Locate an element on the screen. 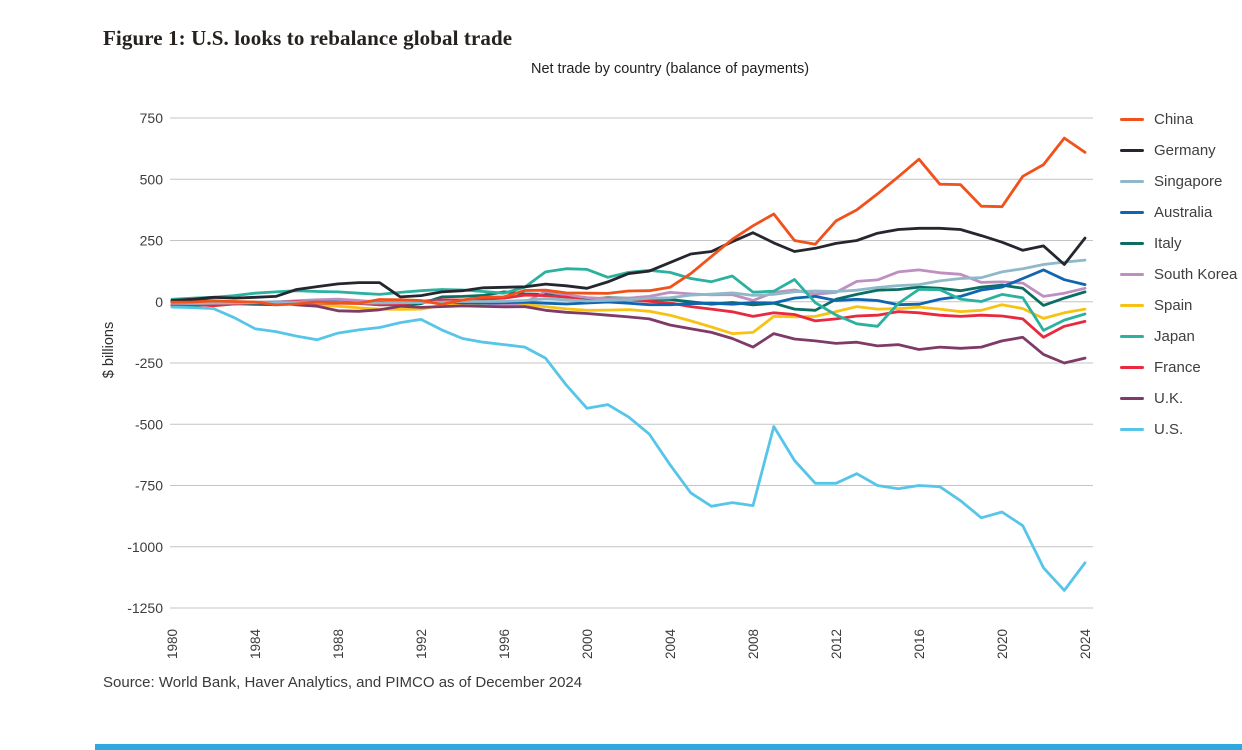 This screenshot has height=750, width=1242. legend-item: Spain is located at coordinates (1178, 305).